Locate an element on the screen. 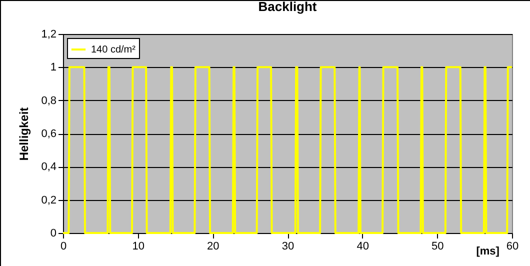 This screenshot has height=266, width=530. y-tick-label: 0,6 is located at coordinates (48, 134).